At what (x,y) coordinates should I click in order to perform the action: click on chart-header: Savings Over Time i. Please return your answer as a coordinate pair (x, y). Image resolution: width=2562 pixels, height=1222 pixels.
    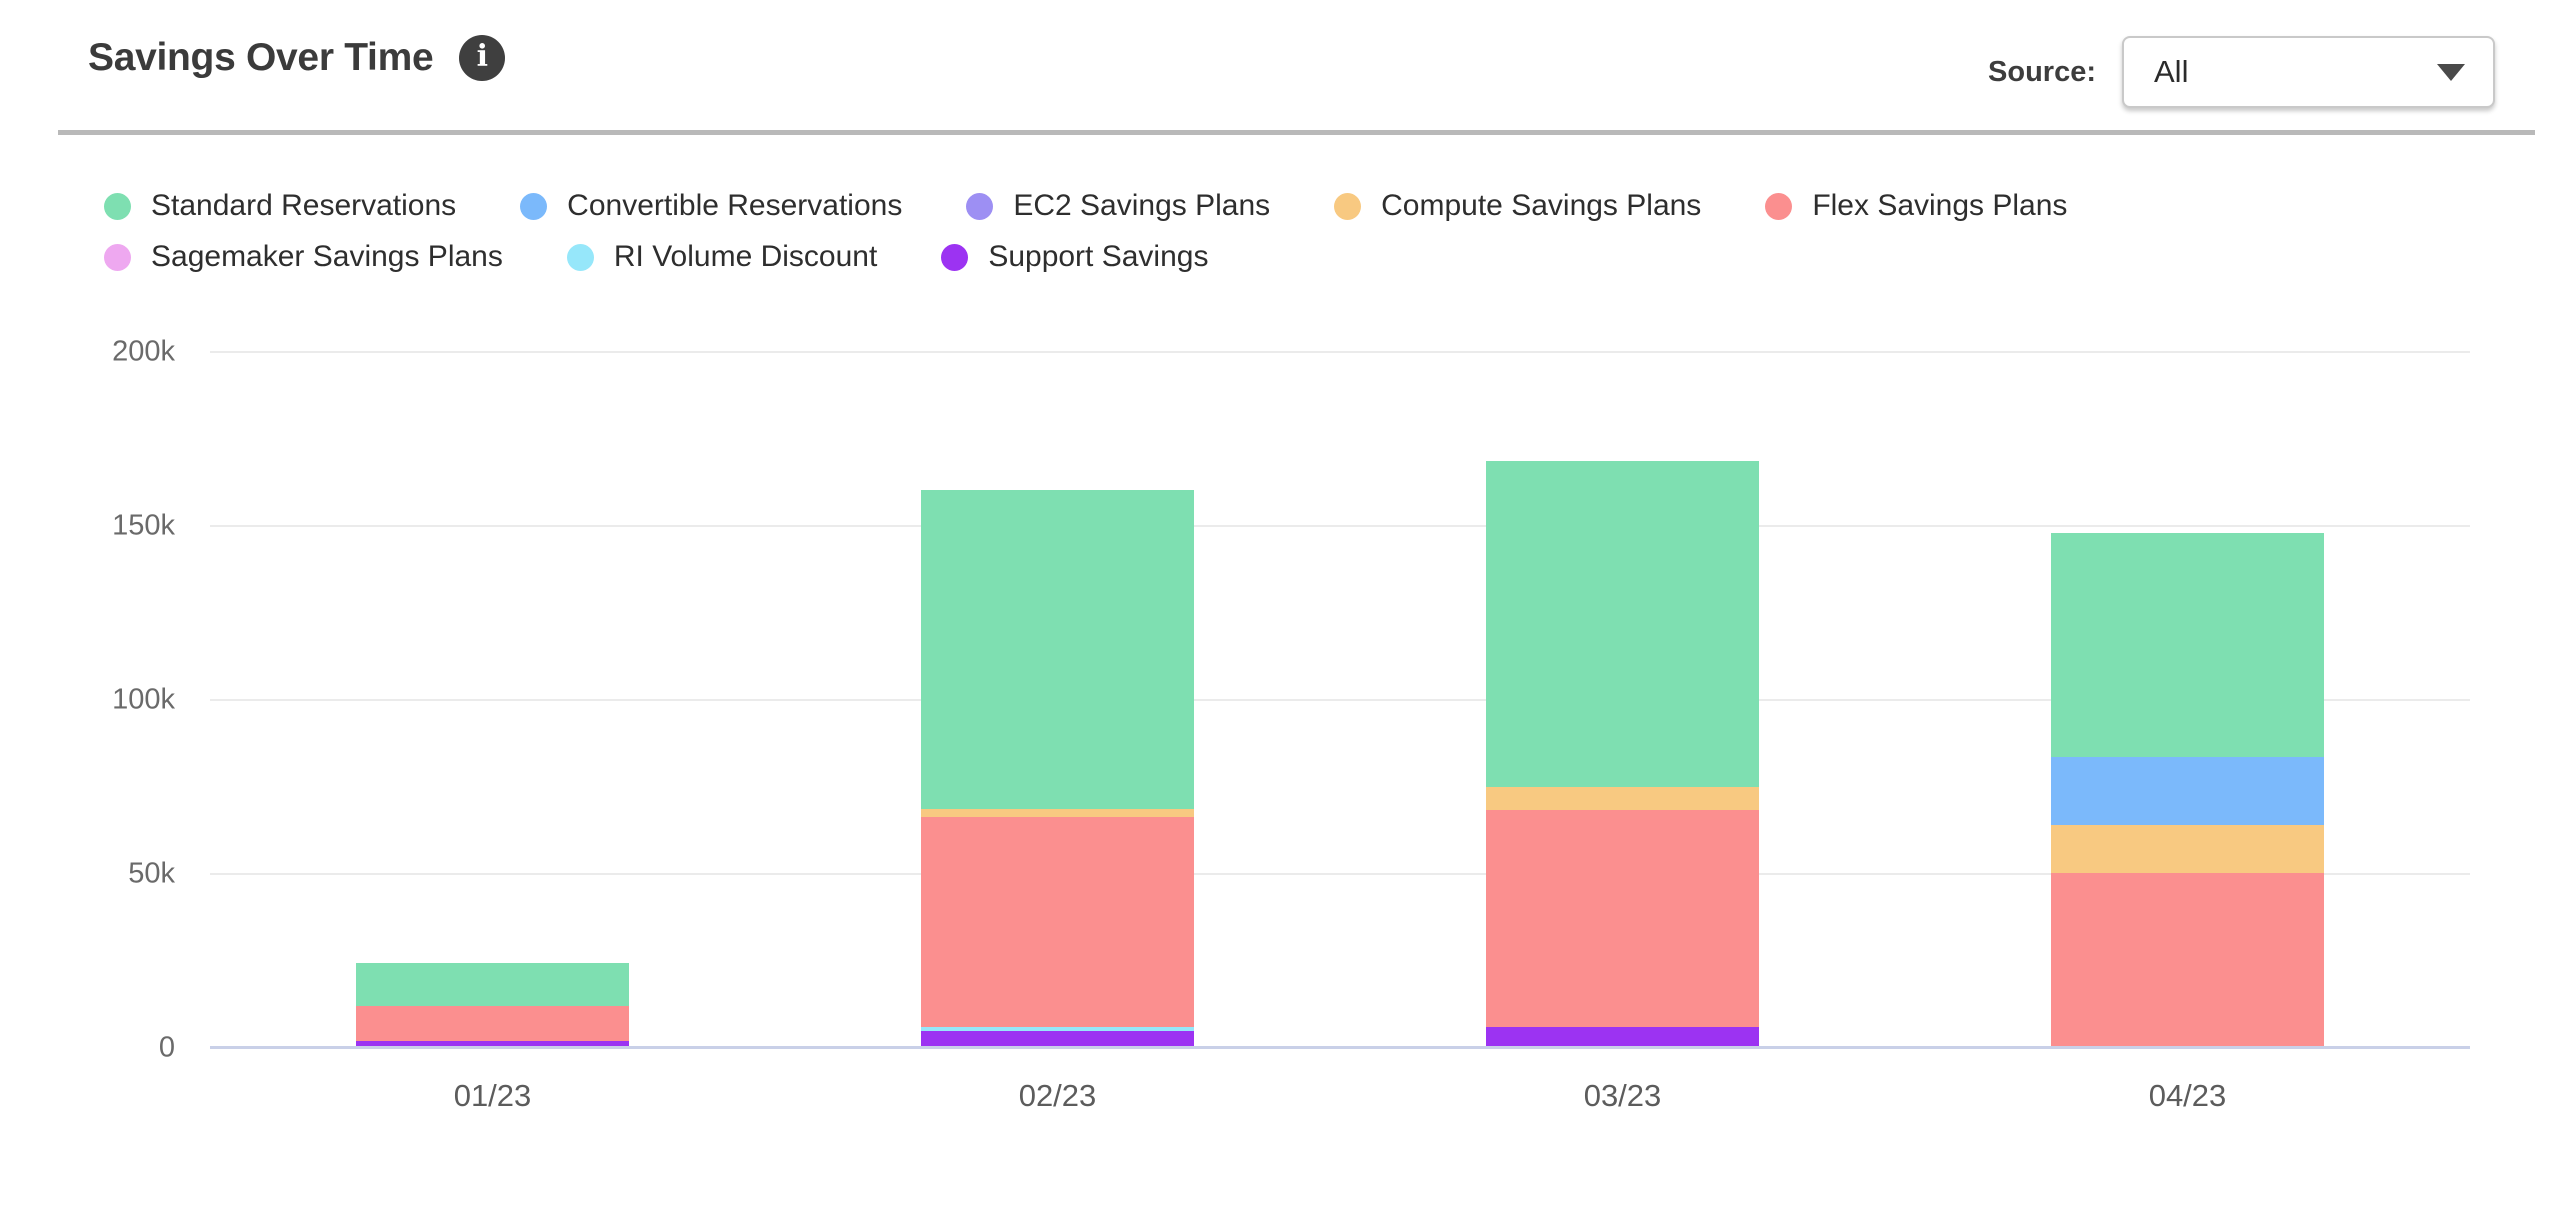
    Looking at the image, I should click on (297, 58).